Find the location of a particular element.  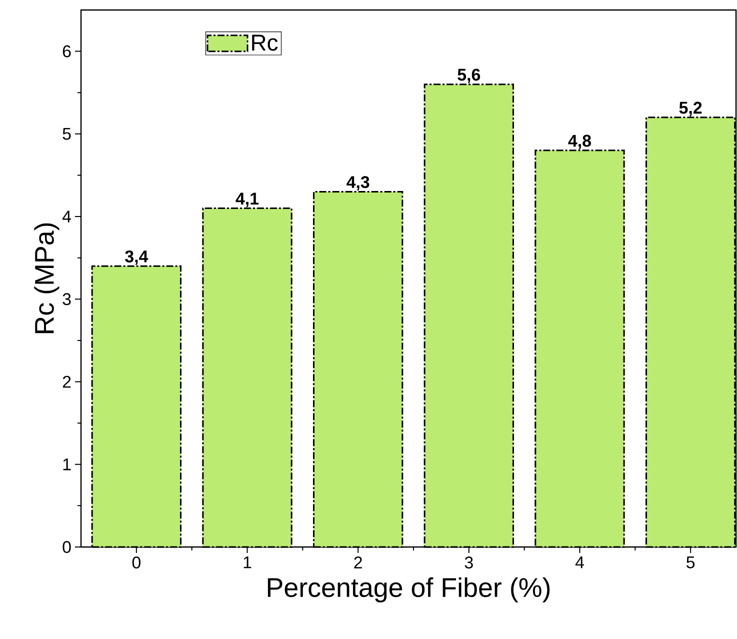

y-tick-label: 3 is located at coordinates (66, 299).